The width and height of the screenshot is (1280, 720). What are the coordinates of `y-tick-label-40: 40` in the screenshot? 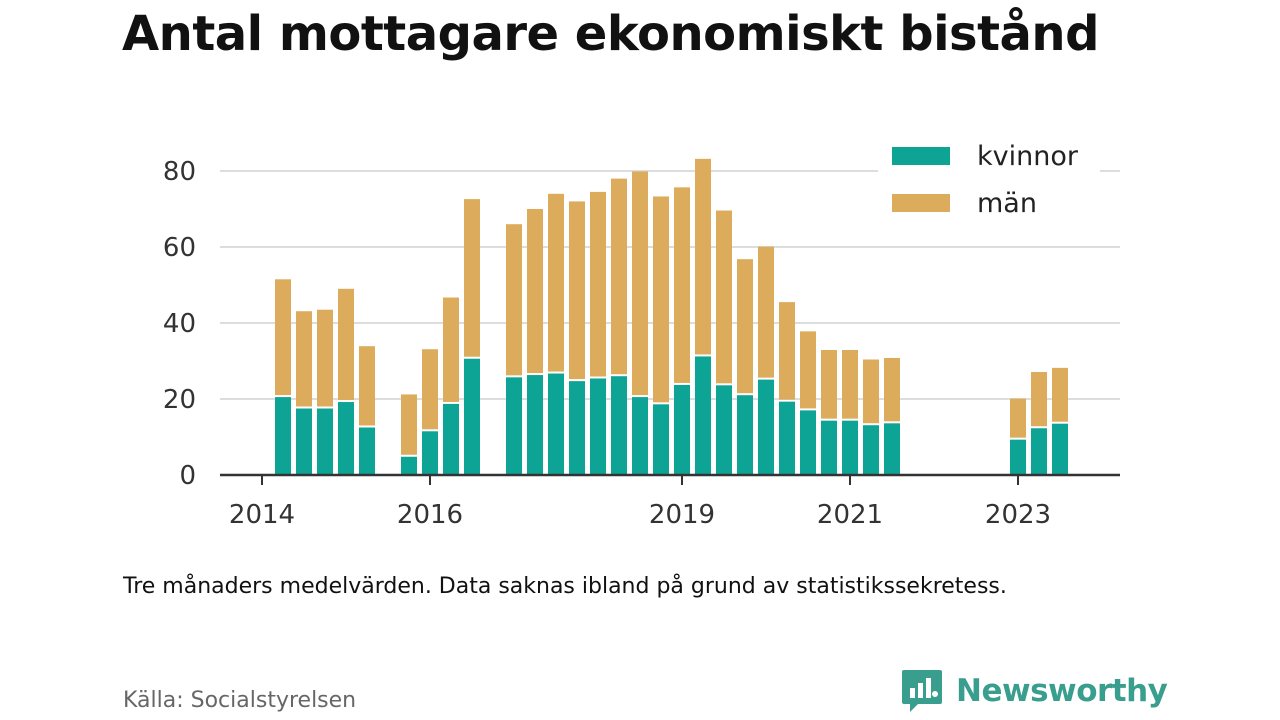 It's located at (179, 324).